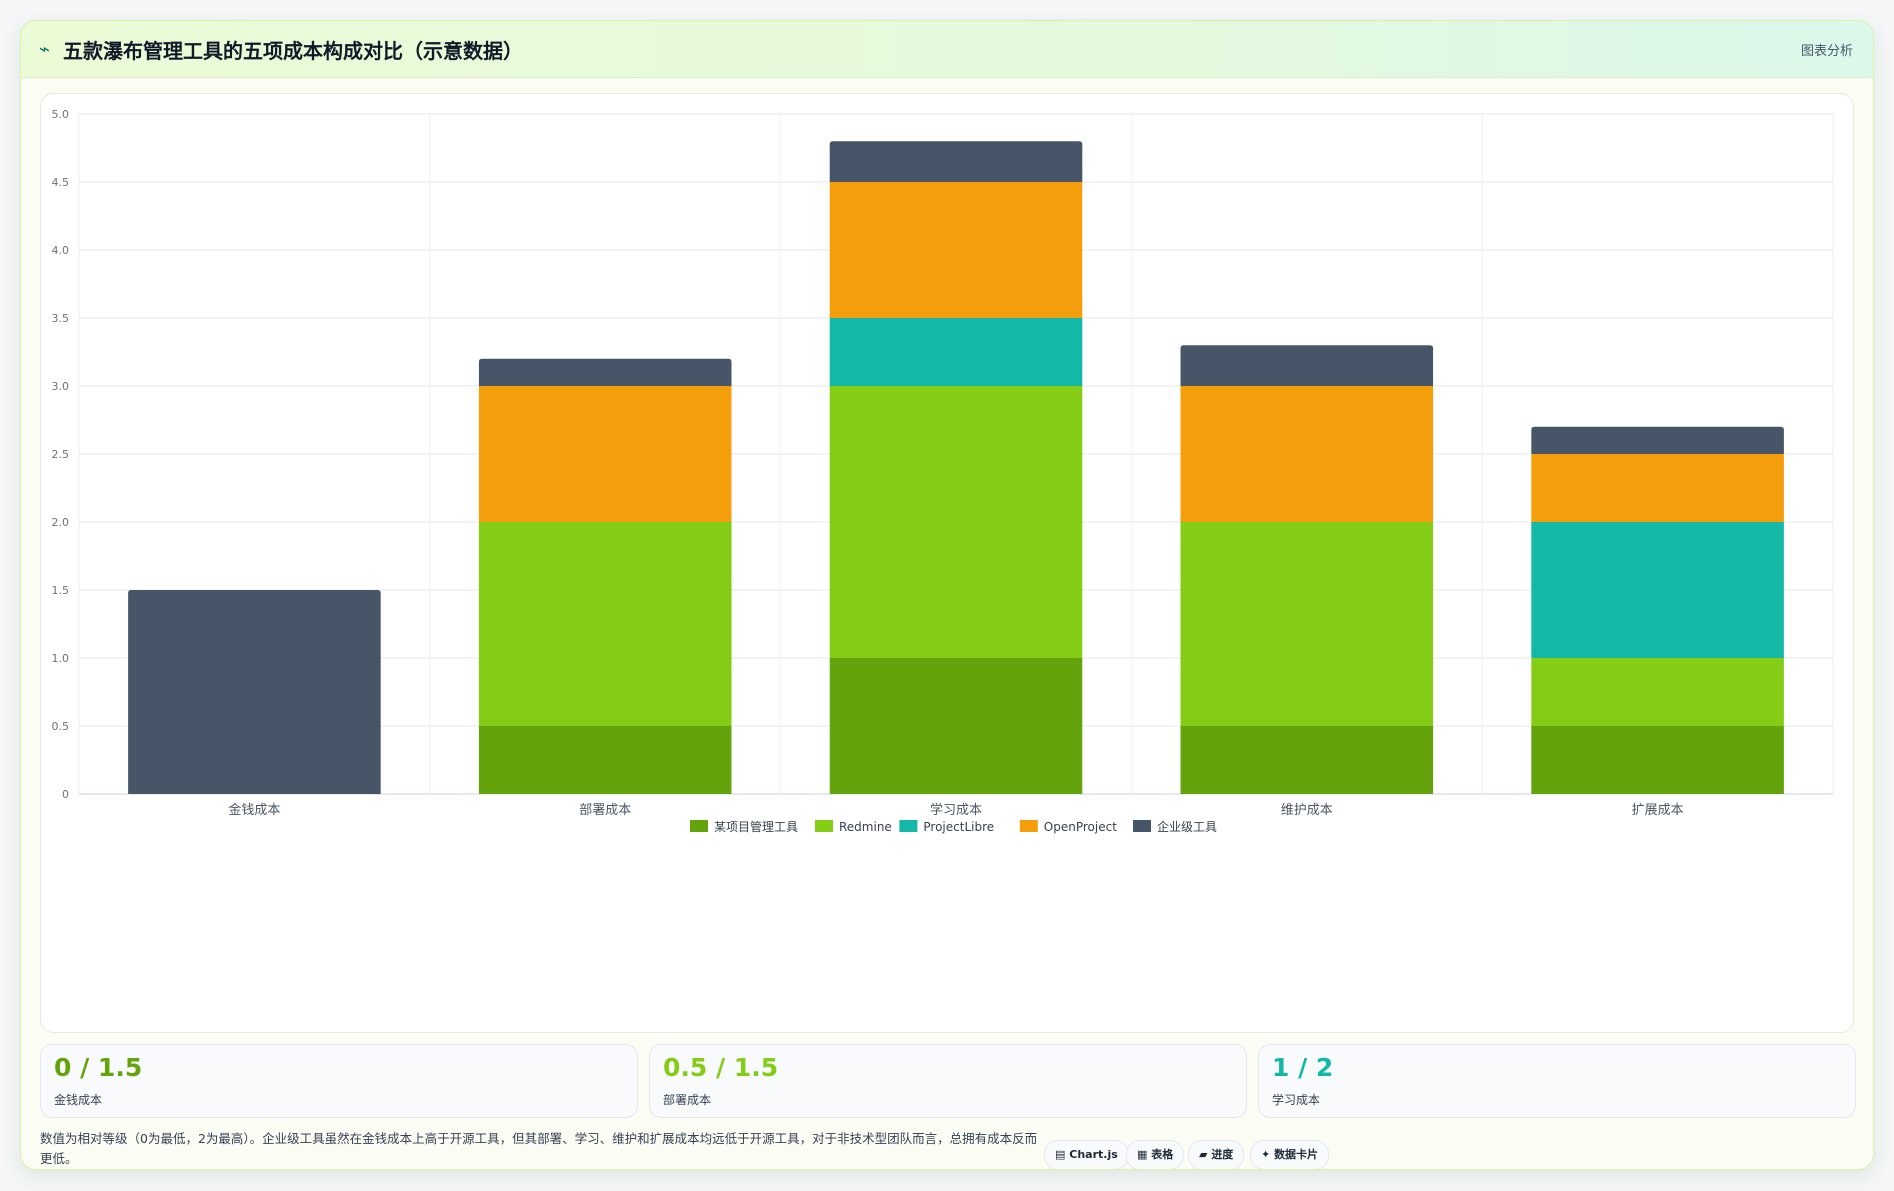  What do you see at coordinates (65, 794) in the screenshot?
I see `y-tick-label: 0` at bounding box center [65, 794].